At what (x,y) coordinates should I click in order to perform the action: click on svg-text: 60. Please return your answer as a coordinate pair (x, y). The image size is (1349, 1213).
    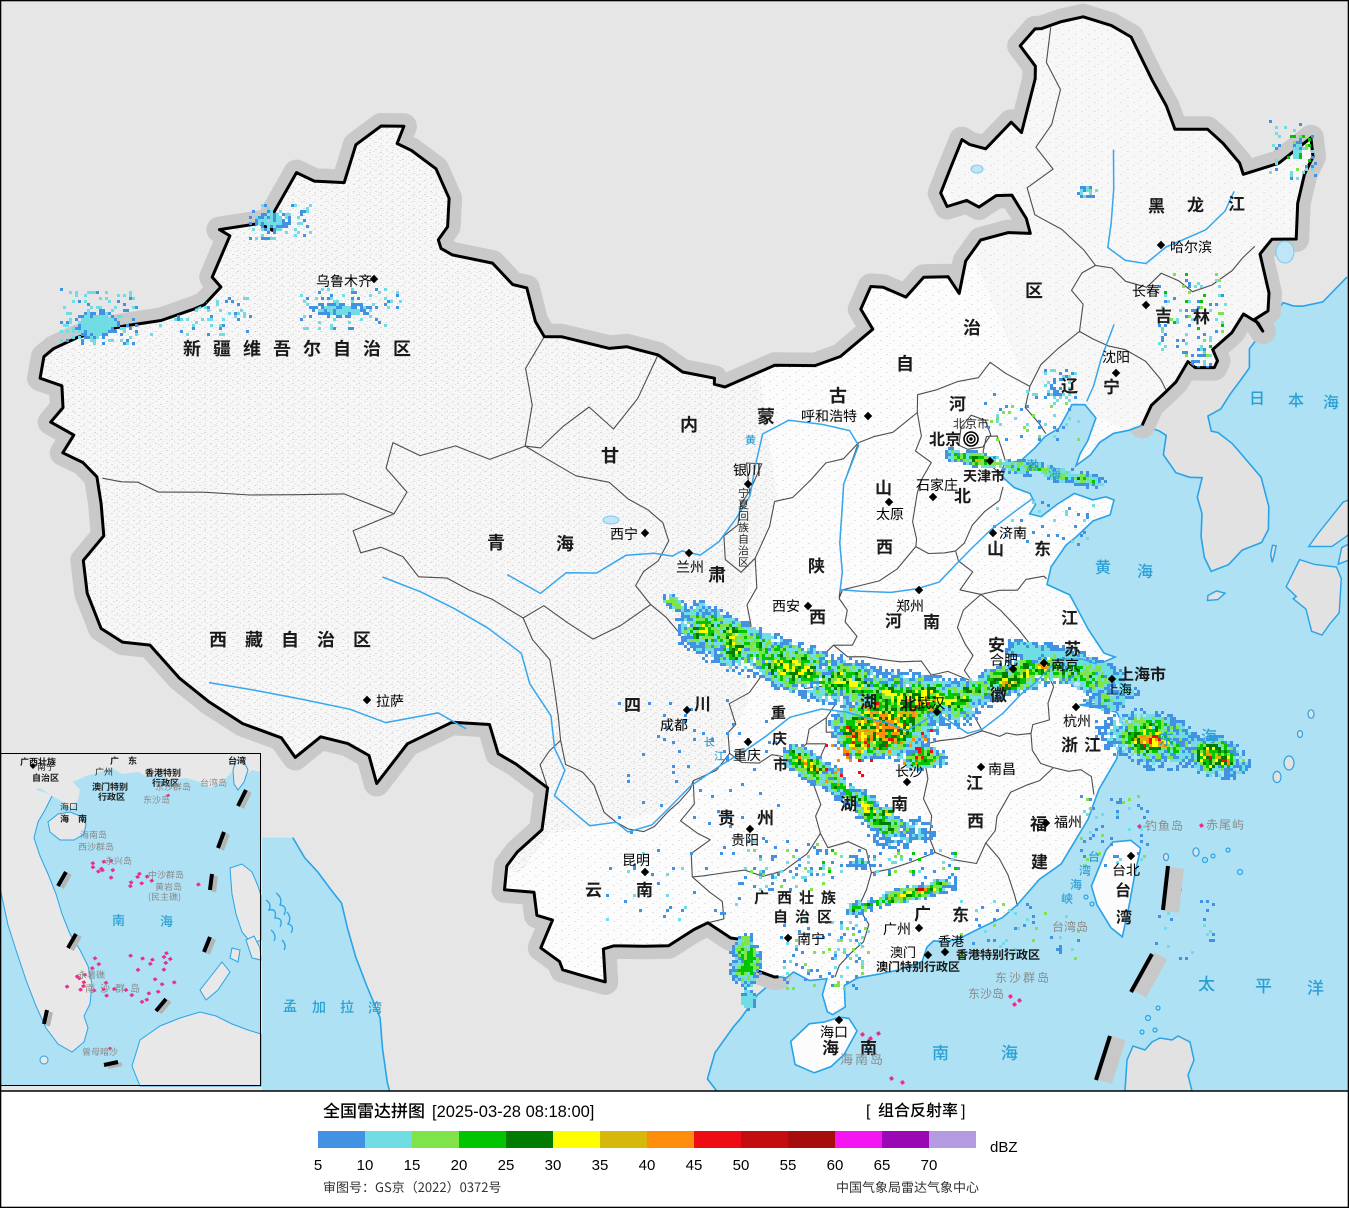
    Looking at the image, I should click on (835, 1165).